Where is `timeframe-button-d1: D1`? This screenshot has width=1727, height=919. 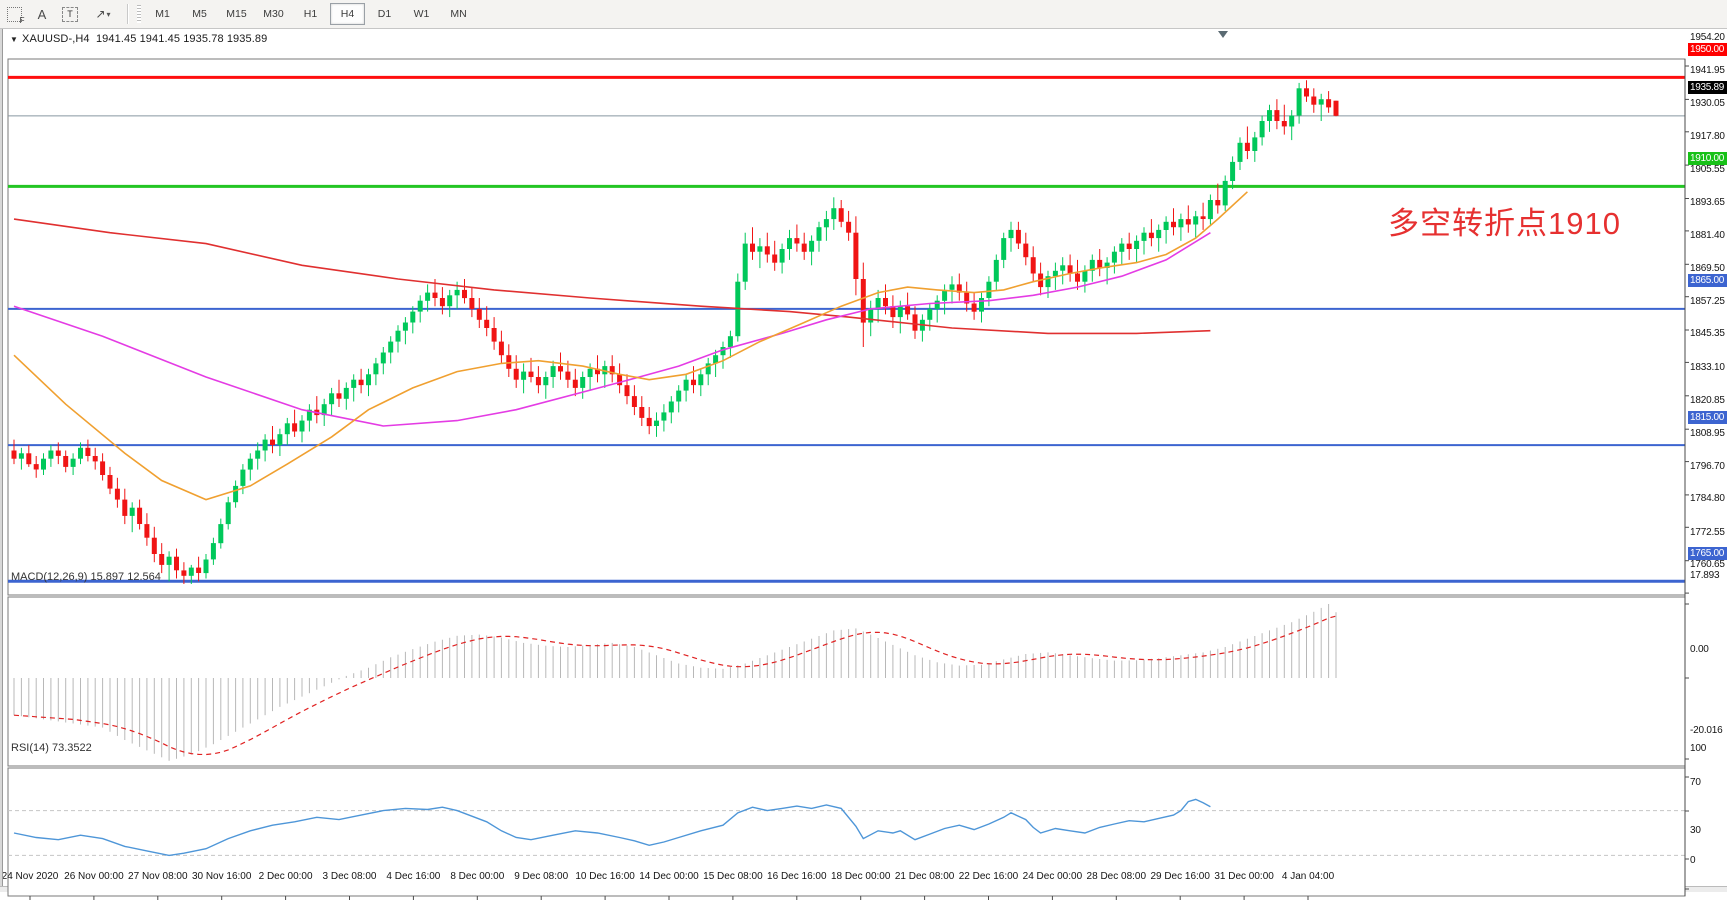 timeframe-button-d1: D1 is located at coordinates (384, 14).